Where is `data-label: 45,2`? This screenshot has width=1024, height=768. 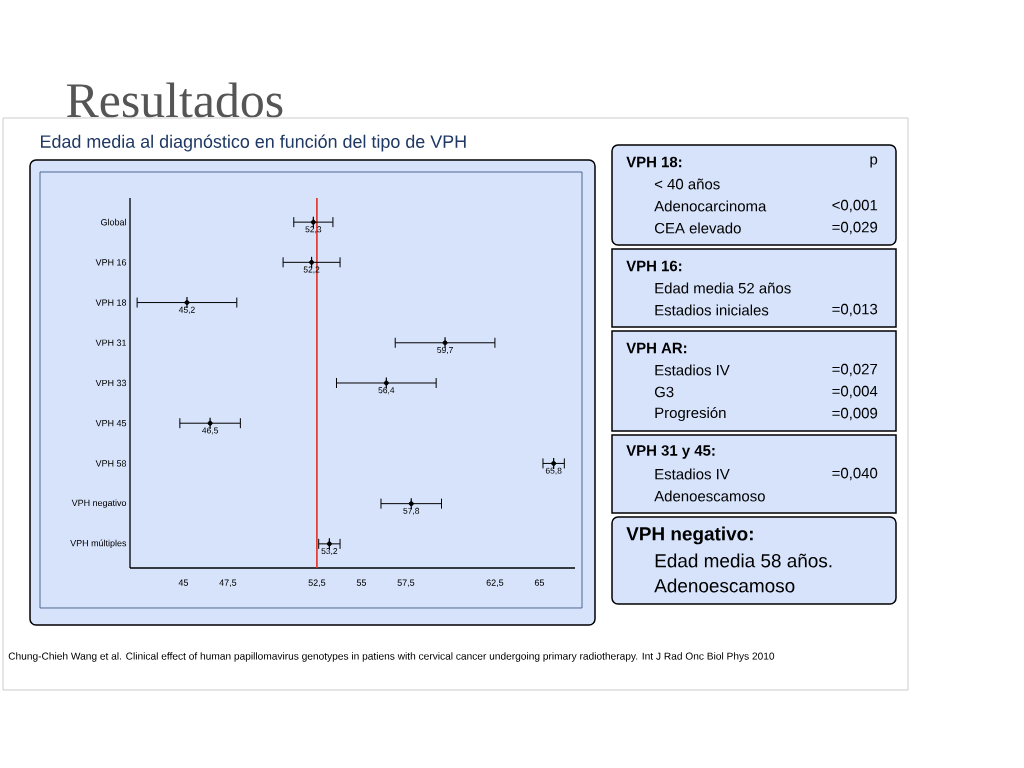
data-label: 45,2 is located at coordinates (186, 310).